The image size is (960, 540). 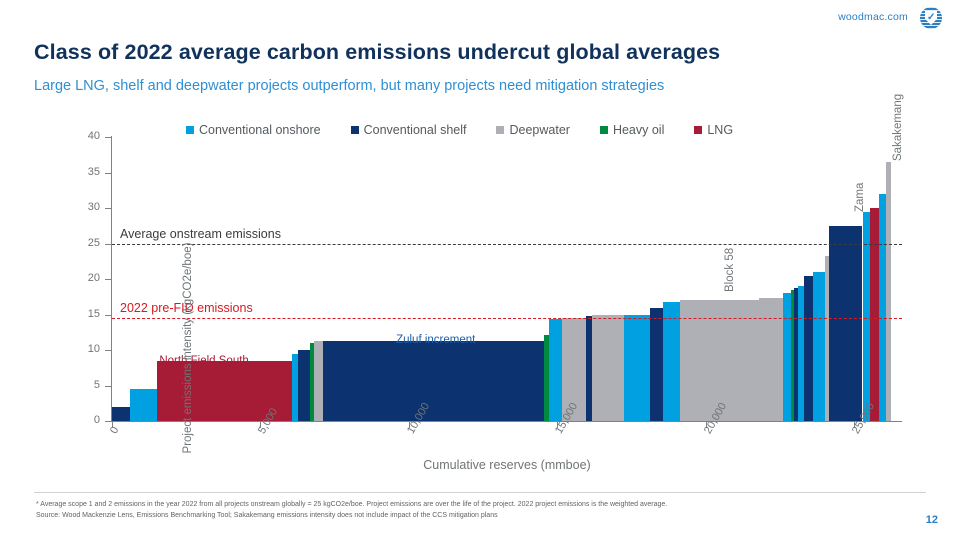 What do you see at coordinates (200, 233) in the screenshot?
I see `reference-label-average-onstream: Average onstream emissions` at bounding box center [200, 233].